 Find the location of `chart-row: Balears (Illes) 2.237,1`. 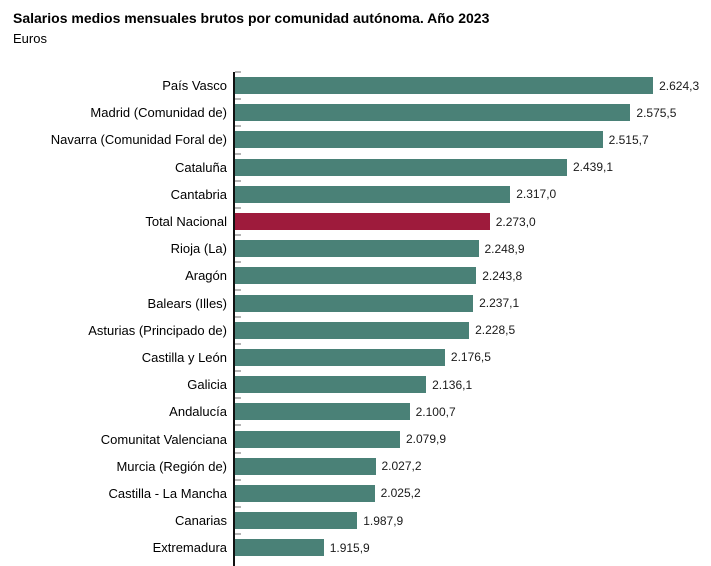

chart-row: Balears (Illes) 2.237,1 is located at coordinates (355, 302).